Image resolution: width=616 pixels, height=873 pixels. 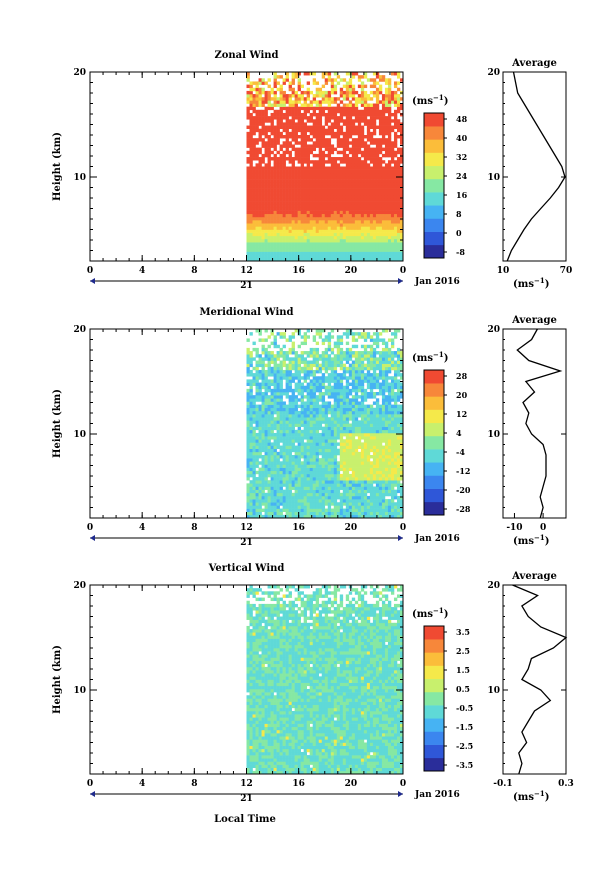 I want to click on panel-title: Meridional Wind, so click(x=246, y=312).